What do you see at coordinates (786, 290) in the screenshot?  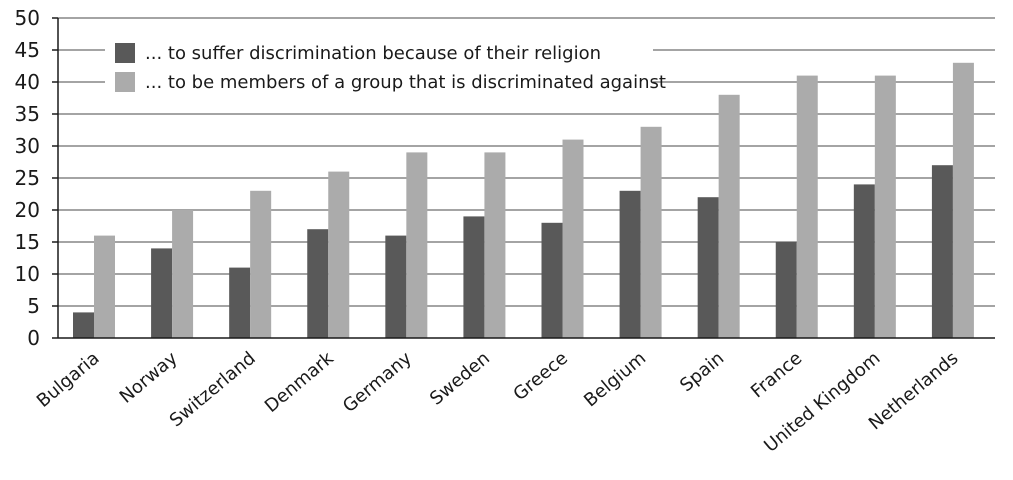 I see `bar-series-1-france` at bounding box center [786, 290].